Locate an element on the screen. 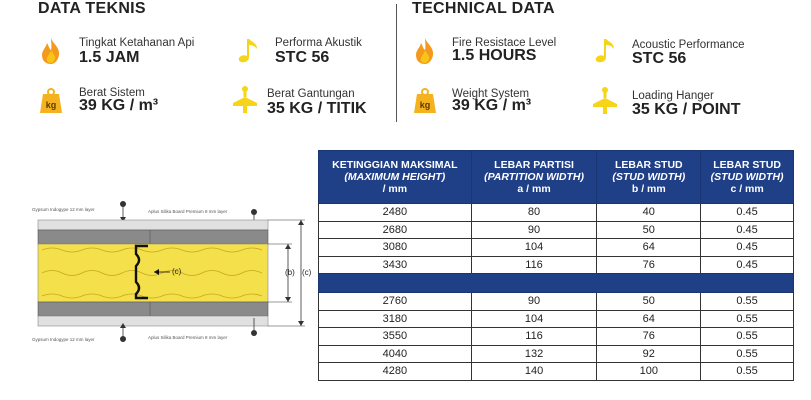 The width and height of the screenshot is (811, 400). spec-label: Tingkat Ketahanan Api is located at coordinates (137, 43).